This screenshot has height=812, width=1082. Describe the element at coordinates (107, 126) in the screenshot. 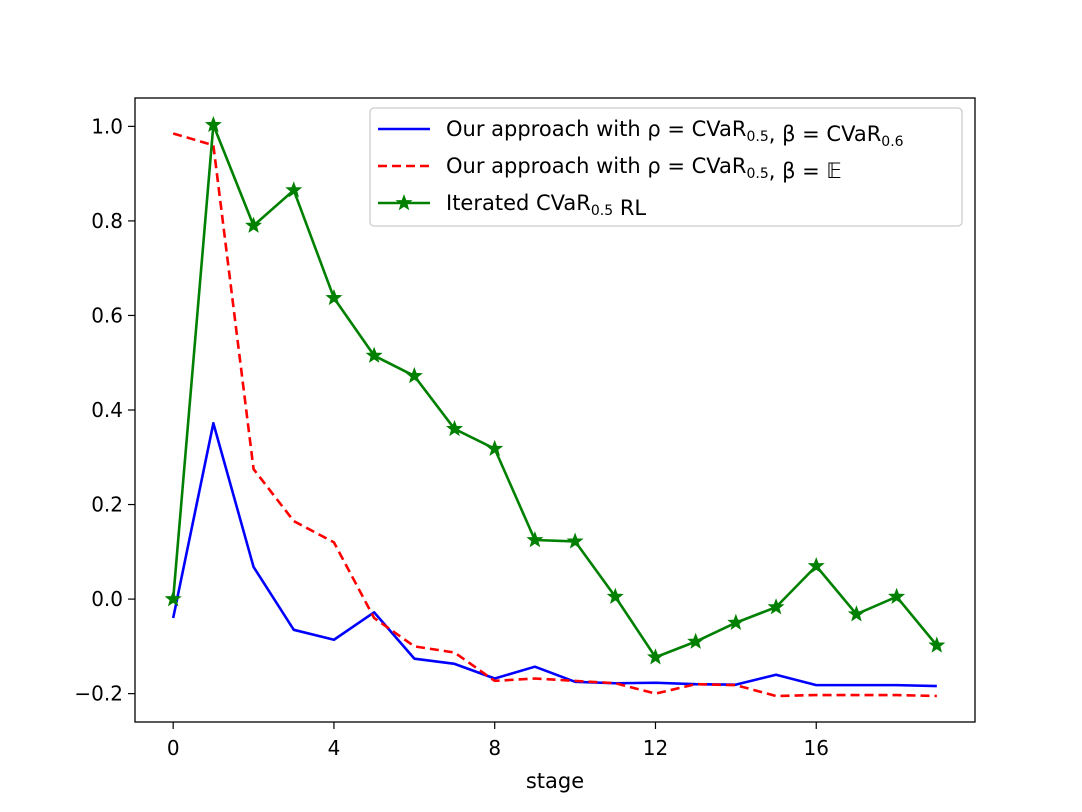

I see `y-tick-label: 1.0` at that location.